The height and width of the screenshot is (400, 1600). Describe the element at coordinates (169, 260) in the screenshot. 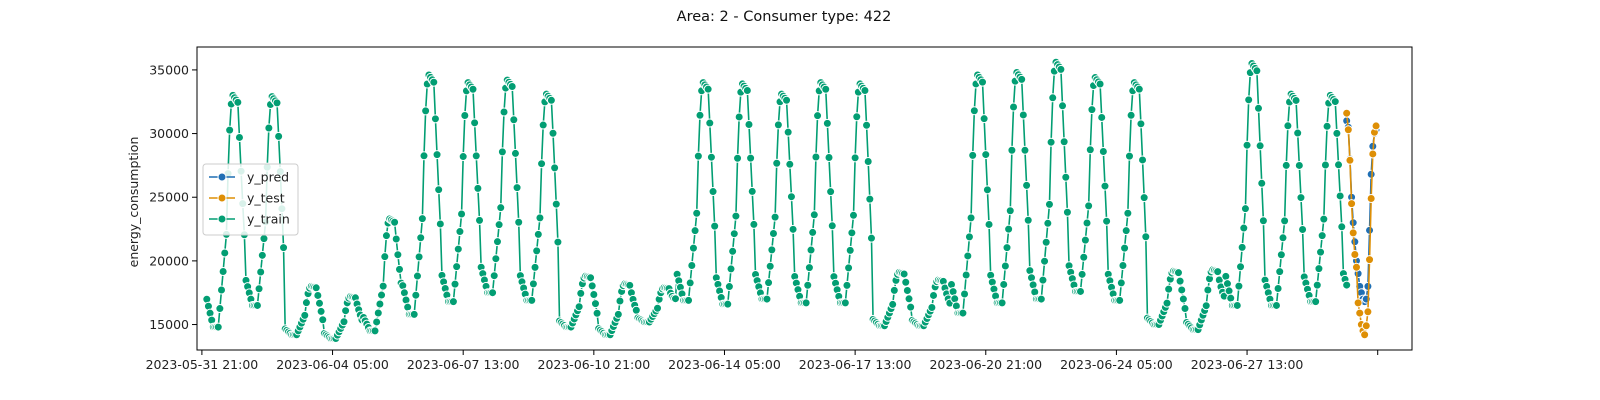

I see `y-tick-label: 20000` at that location.